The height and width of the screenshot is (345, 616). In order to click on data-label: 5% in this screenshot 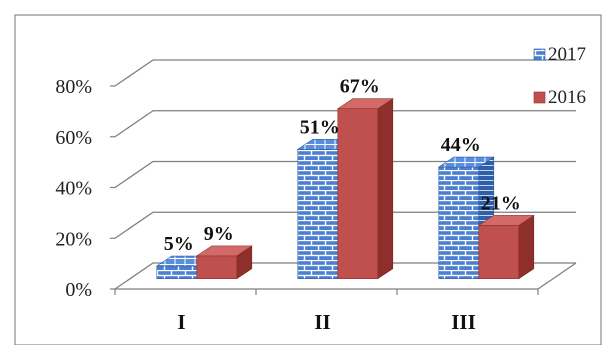, I will do `click(179, 244)`.